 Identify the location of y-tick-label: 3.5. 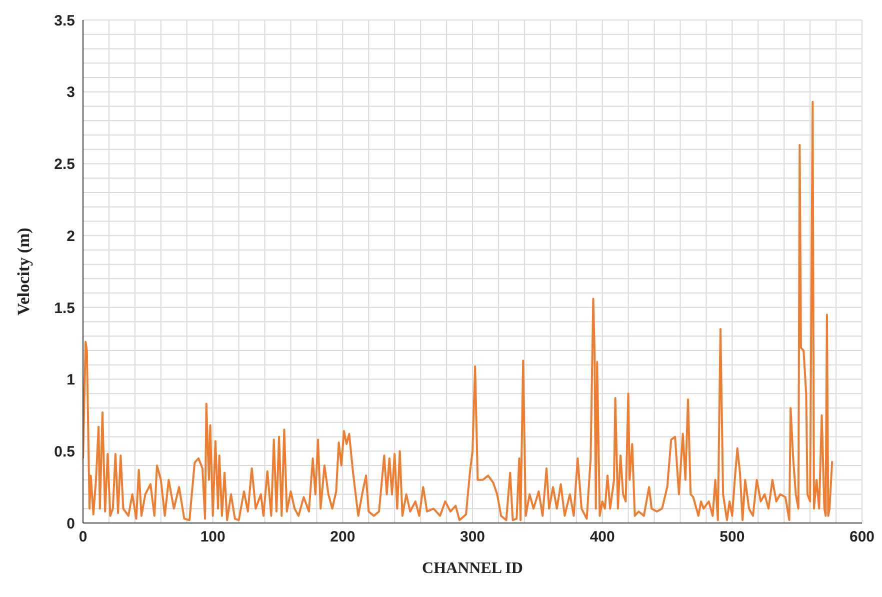
(64, 21).